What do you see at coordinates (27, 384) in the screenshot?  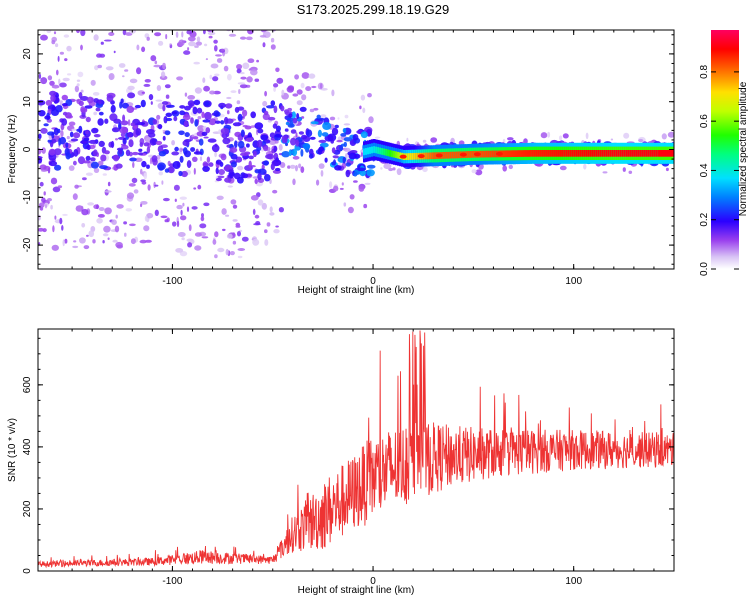 I see `y-tick-label: 600` at bounding box center [27, 384].